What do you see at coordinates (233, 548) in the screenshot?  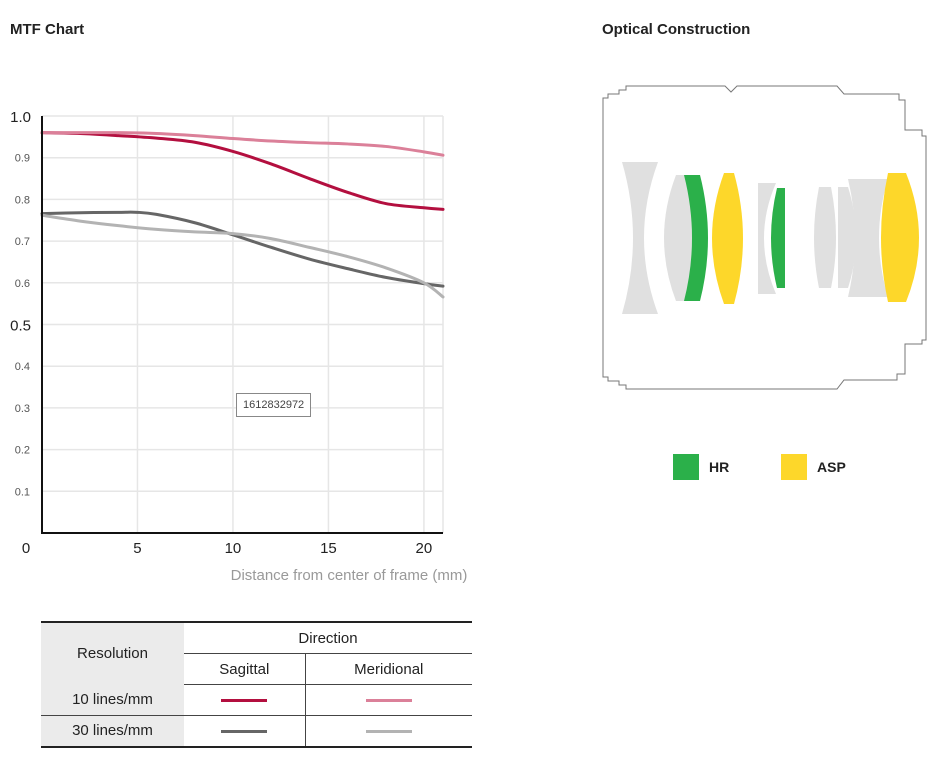 I see `x-tick-label: 10` at bounding box center [233, 548].